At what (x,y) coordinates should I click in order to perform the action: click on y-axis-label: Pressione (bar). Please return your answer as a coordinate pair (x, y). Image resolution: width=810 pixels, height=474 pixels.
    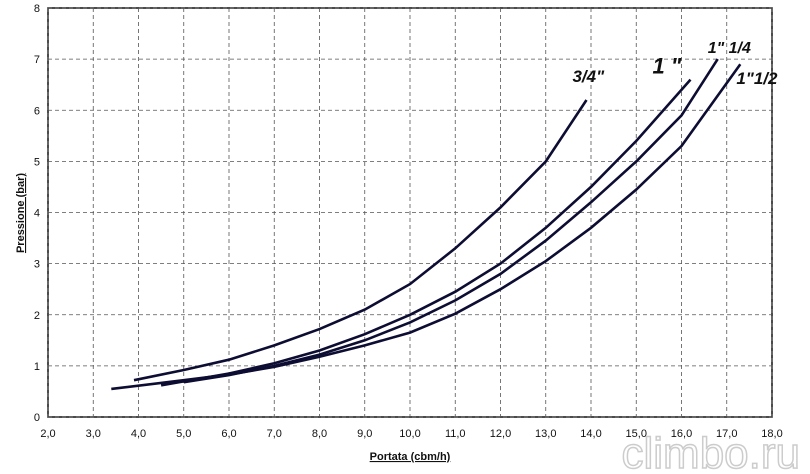
    Looking at the image, I should click on (21, 213).